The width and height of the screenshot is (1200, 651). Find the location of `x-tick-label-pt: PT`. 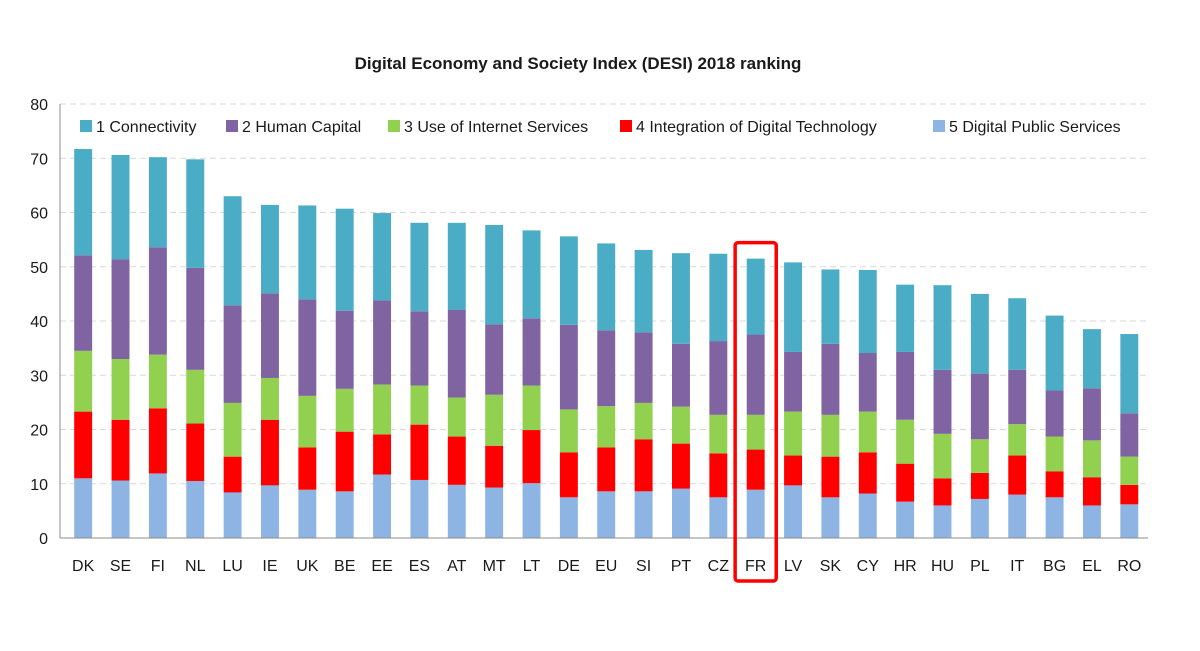

x-tick-label-pt: PT is located at coordinates (681, 566).